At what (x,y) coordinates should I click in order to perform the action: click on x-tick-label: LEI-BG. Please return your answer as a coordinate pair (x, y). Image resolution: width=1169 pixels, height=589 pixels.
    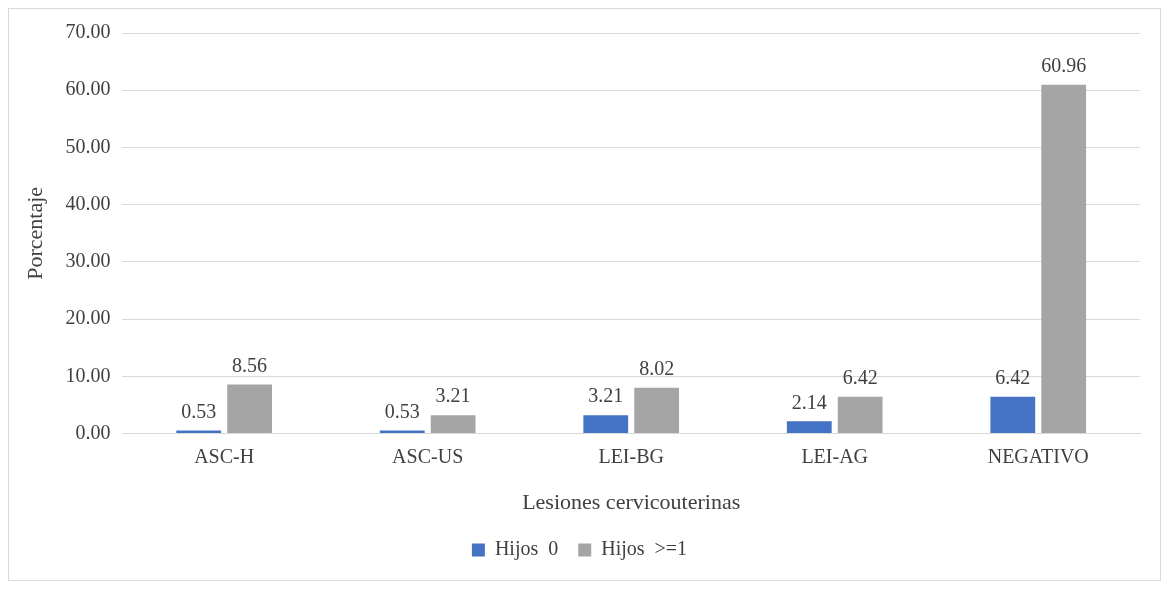
    Looking at the image, I should click on (631, 455).